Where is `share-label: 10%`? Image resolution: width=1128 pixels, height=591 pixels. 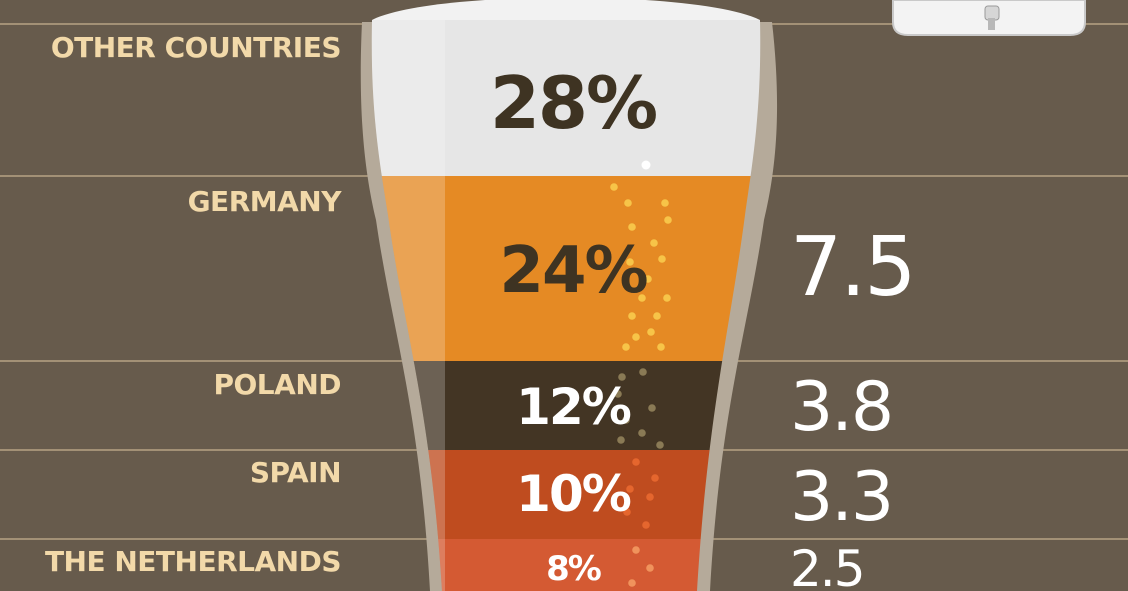
share-label: 10% is located at coordinates (573, 494).